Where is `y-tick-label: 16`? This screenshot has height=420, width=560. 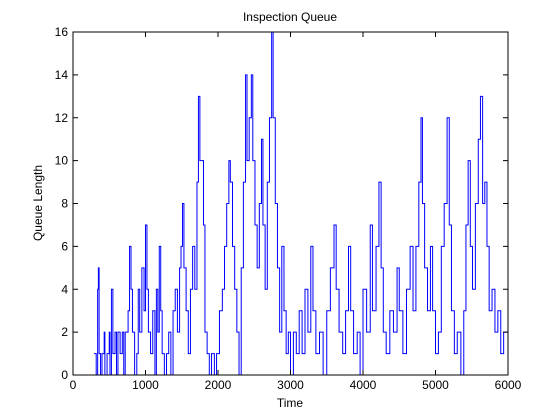 y-tick-label: 16 is located at coordinates (62, 32).